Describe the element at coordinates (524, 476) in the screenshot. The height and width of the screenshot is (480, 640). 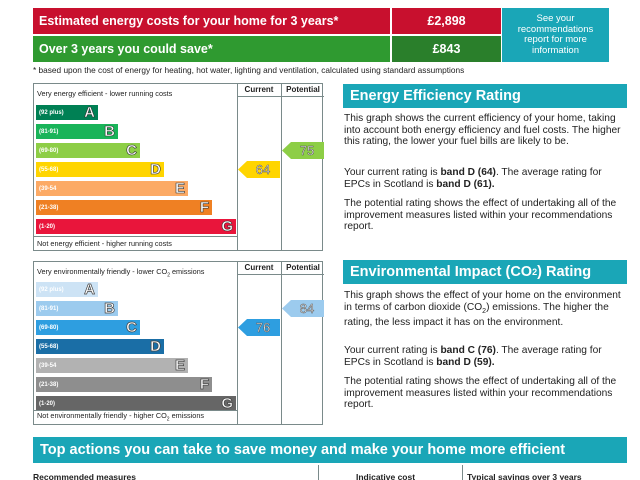
I see `typical-savings-header: Typical savings over 3 years` at that location.